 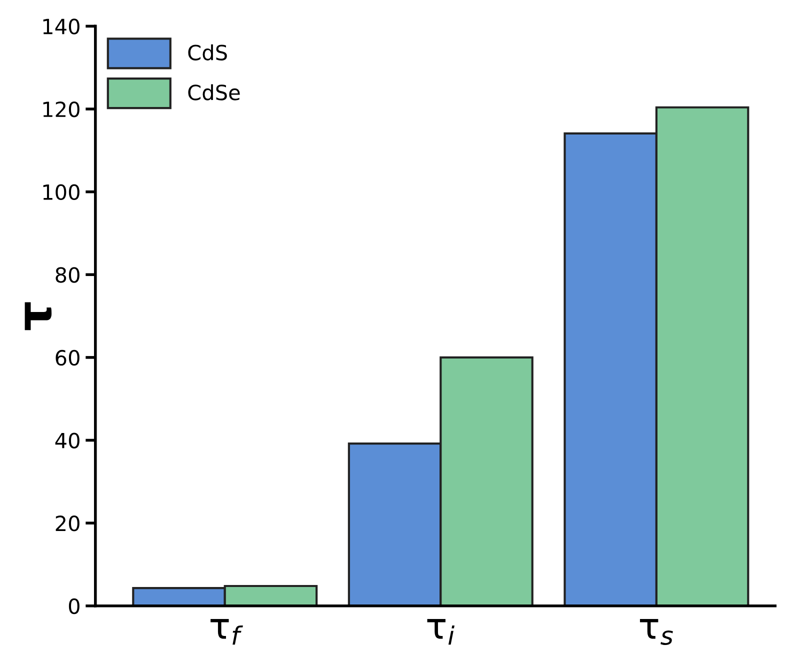 What do you see at coordinates (61, 26) in the screenshot?
I see `y-tick-label: 140` at bounding box center [61, 26].